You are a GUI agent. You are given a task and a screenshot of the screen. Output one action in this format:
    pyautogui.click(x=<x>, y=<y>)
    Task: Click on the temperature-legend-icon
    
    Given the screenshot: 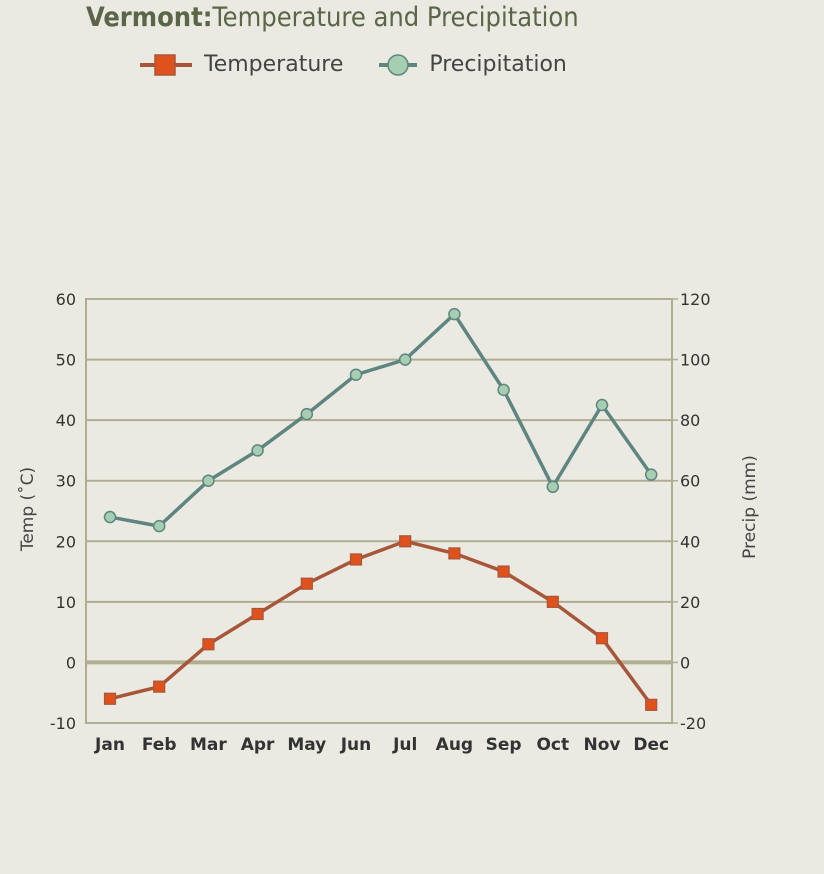 What is the action you would take?
    pyautogui.click(x=166, y=64)
    